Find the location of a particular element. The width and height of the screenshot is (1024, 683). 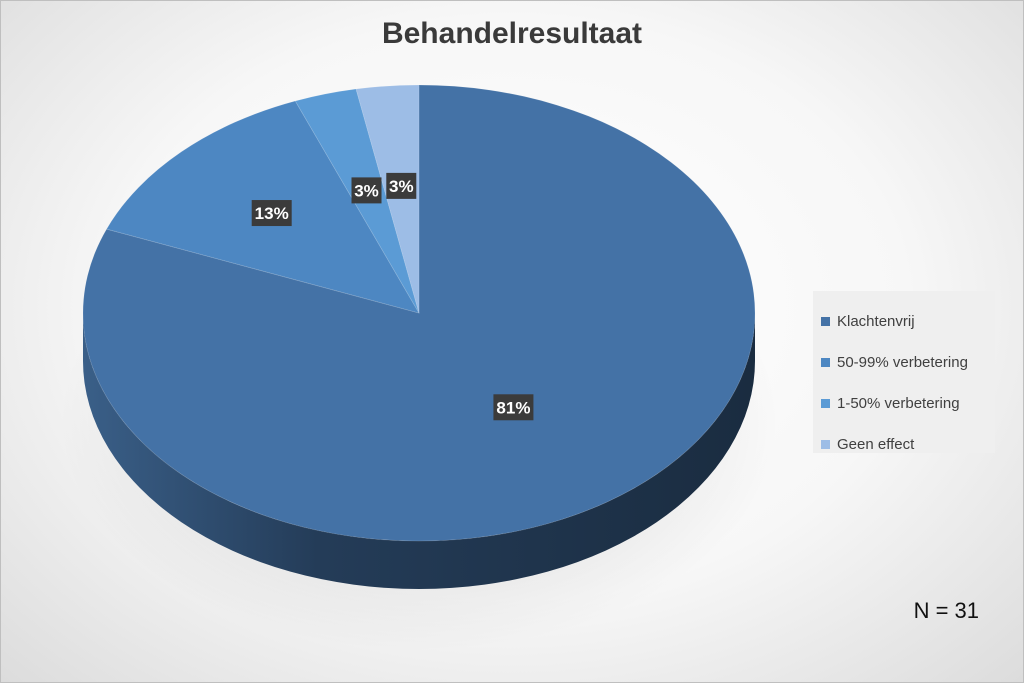

legend-label: Geen effect is located at coordinates (876, 444).